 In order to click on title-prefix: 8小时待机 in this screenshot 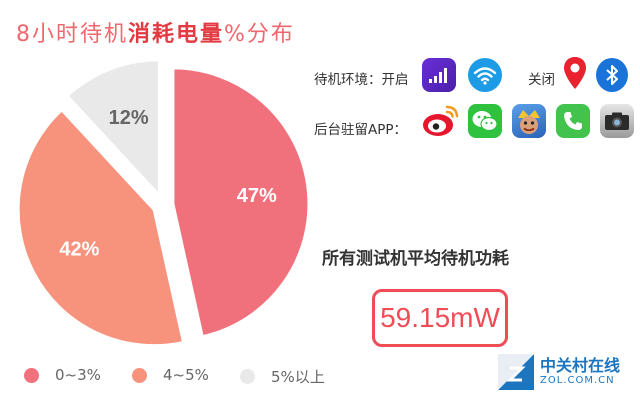, I will do `click(72, 34)`.